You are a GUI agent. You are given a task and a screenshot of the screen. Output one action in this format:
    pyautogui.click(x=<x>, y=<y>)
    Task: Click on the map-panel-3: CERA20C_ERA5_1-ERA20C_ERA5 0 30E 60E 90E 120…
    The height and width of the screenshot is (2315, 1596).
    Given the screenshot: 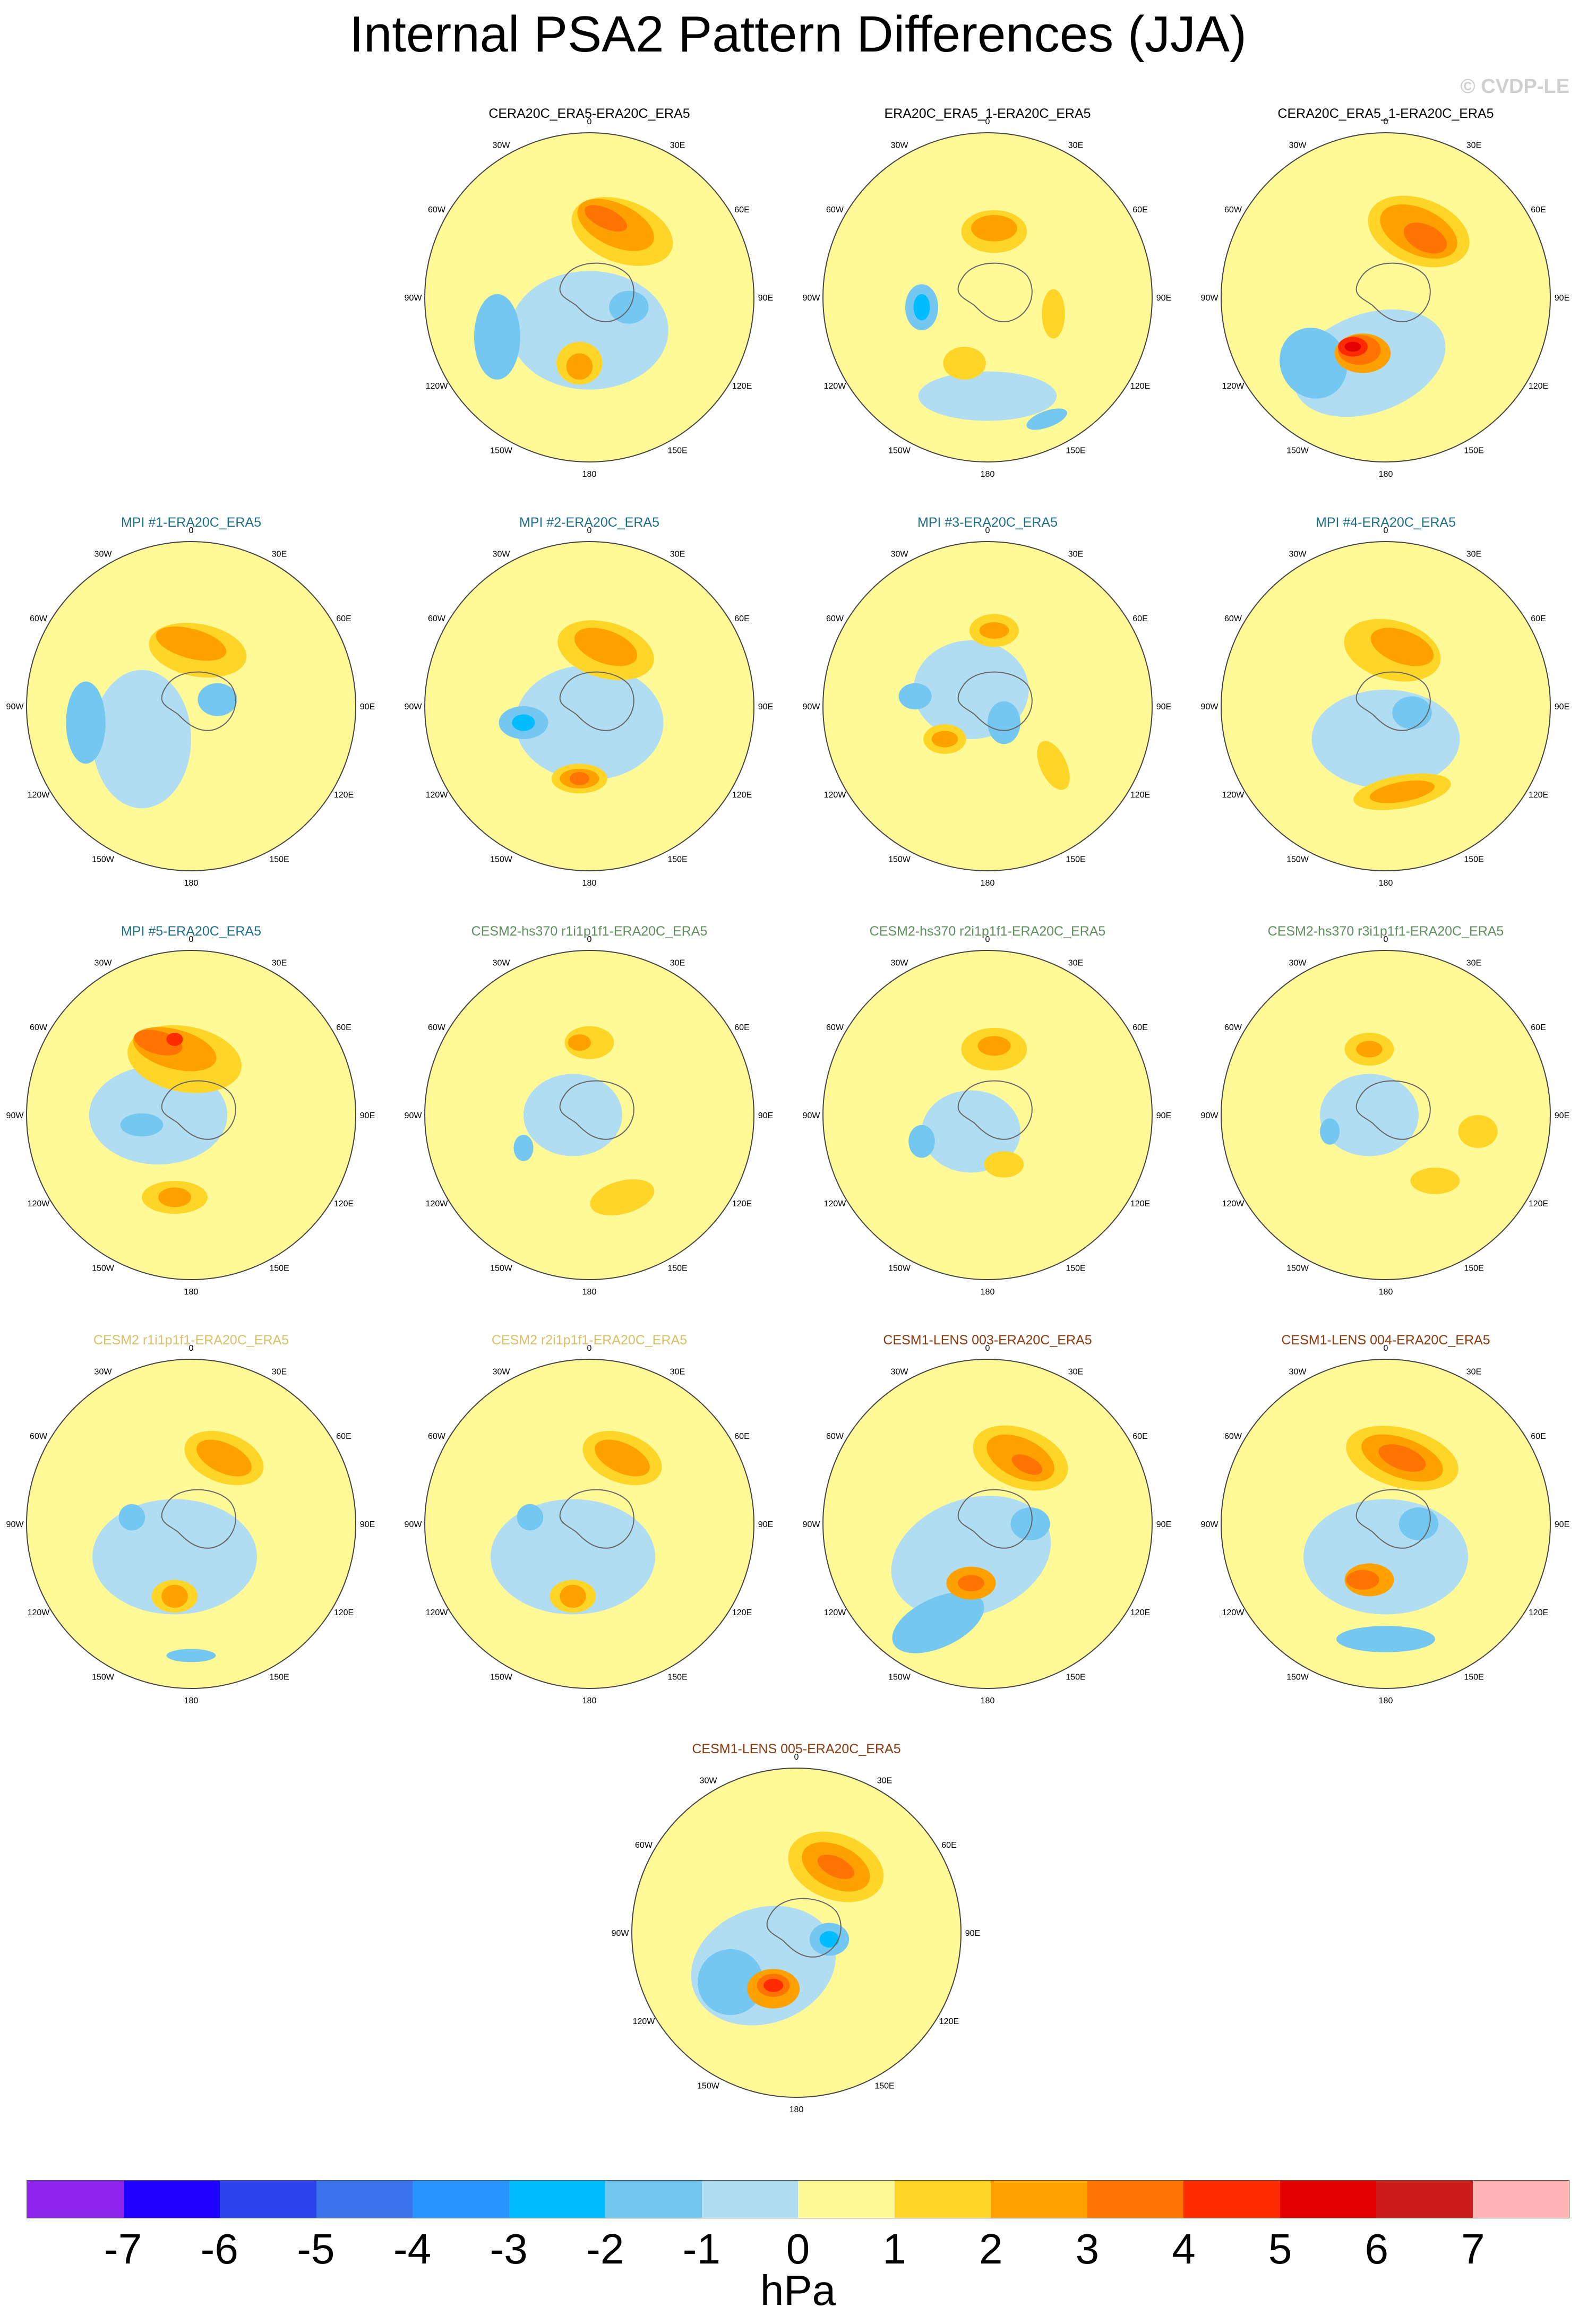 What is the action you would take?
    pyautogui.click(x=1385, y=292)
    